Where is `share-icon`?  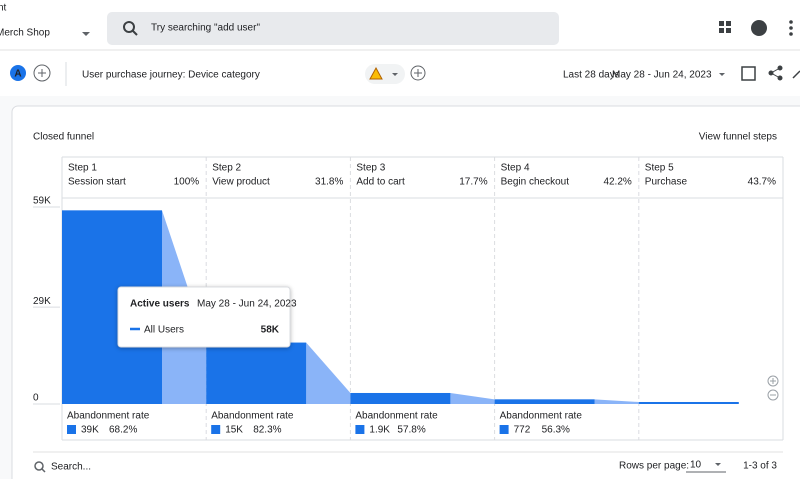 share-icon is located at coordinates (775, 73).